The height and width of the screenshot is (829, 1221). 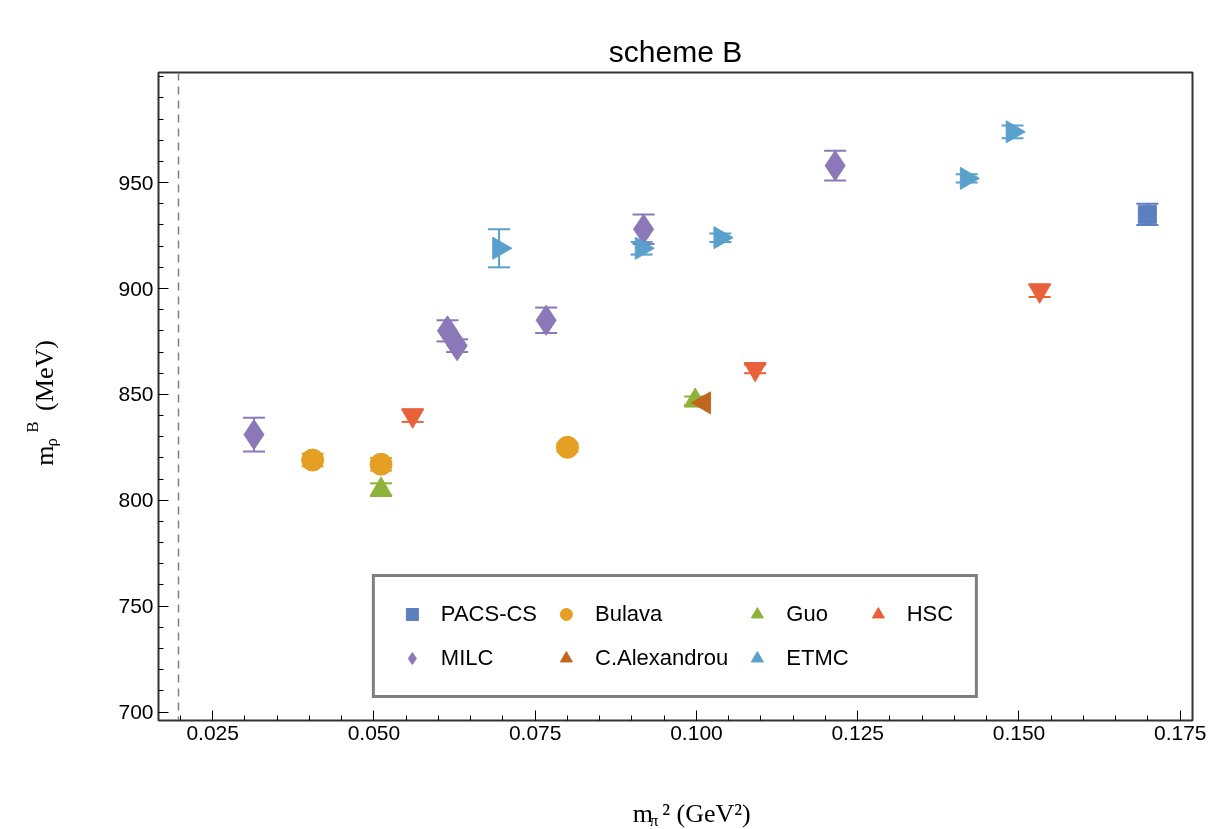 I want to click on y-tick-label: 800, so click(x=136, y=500).